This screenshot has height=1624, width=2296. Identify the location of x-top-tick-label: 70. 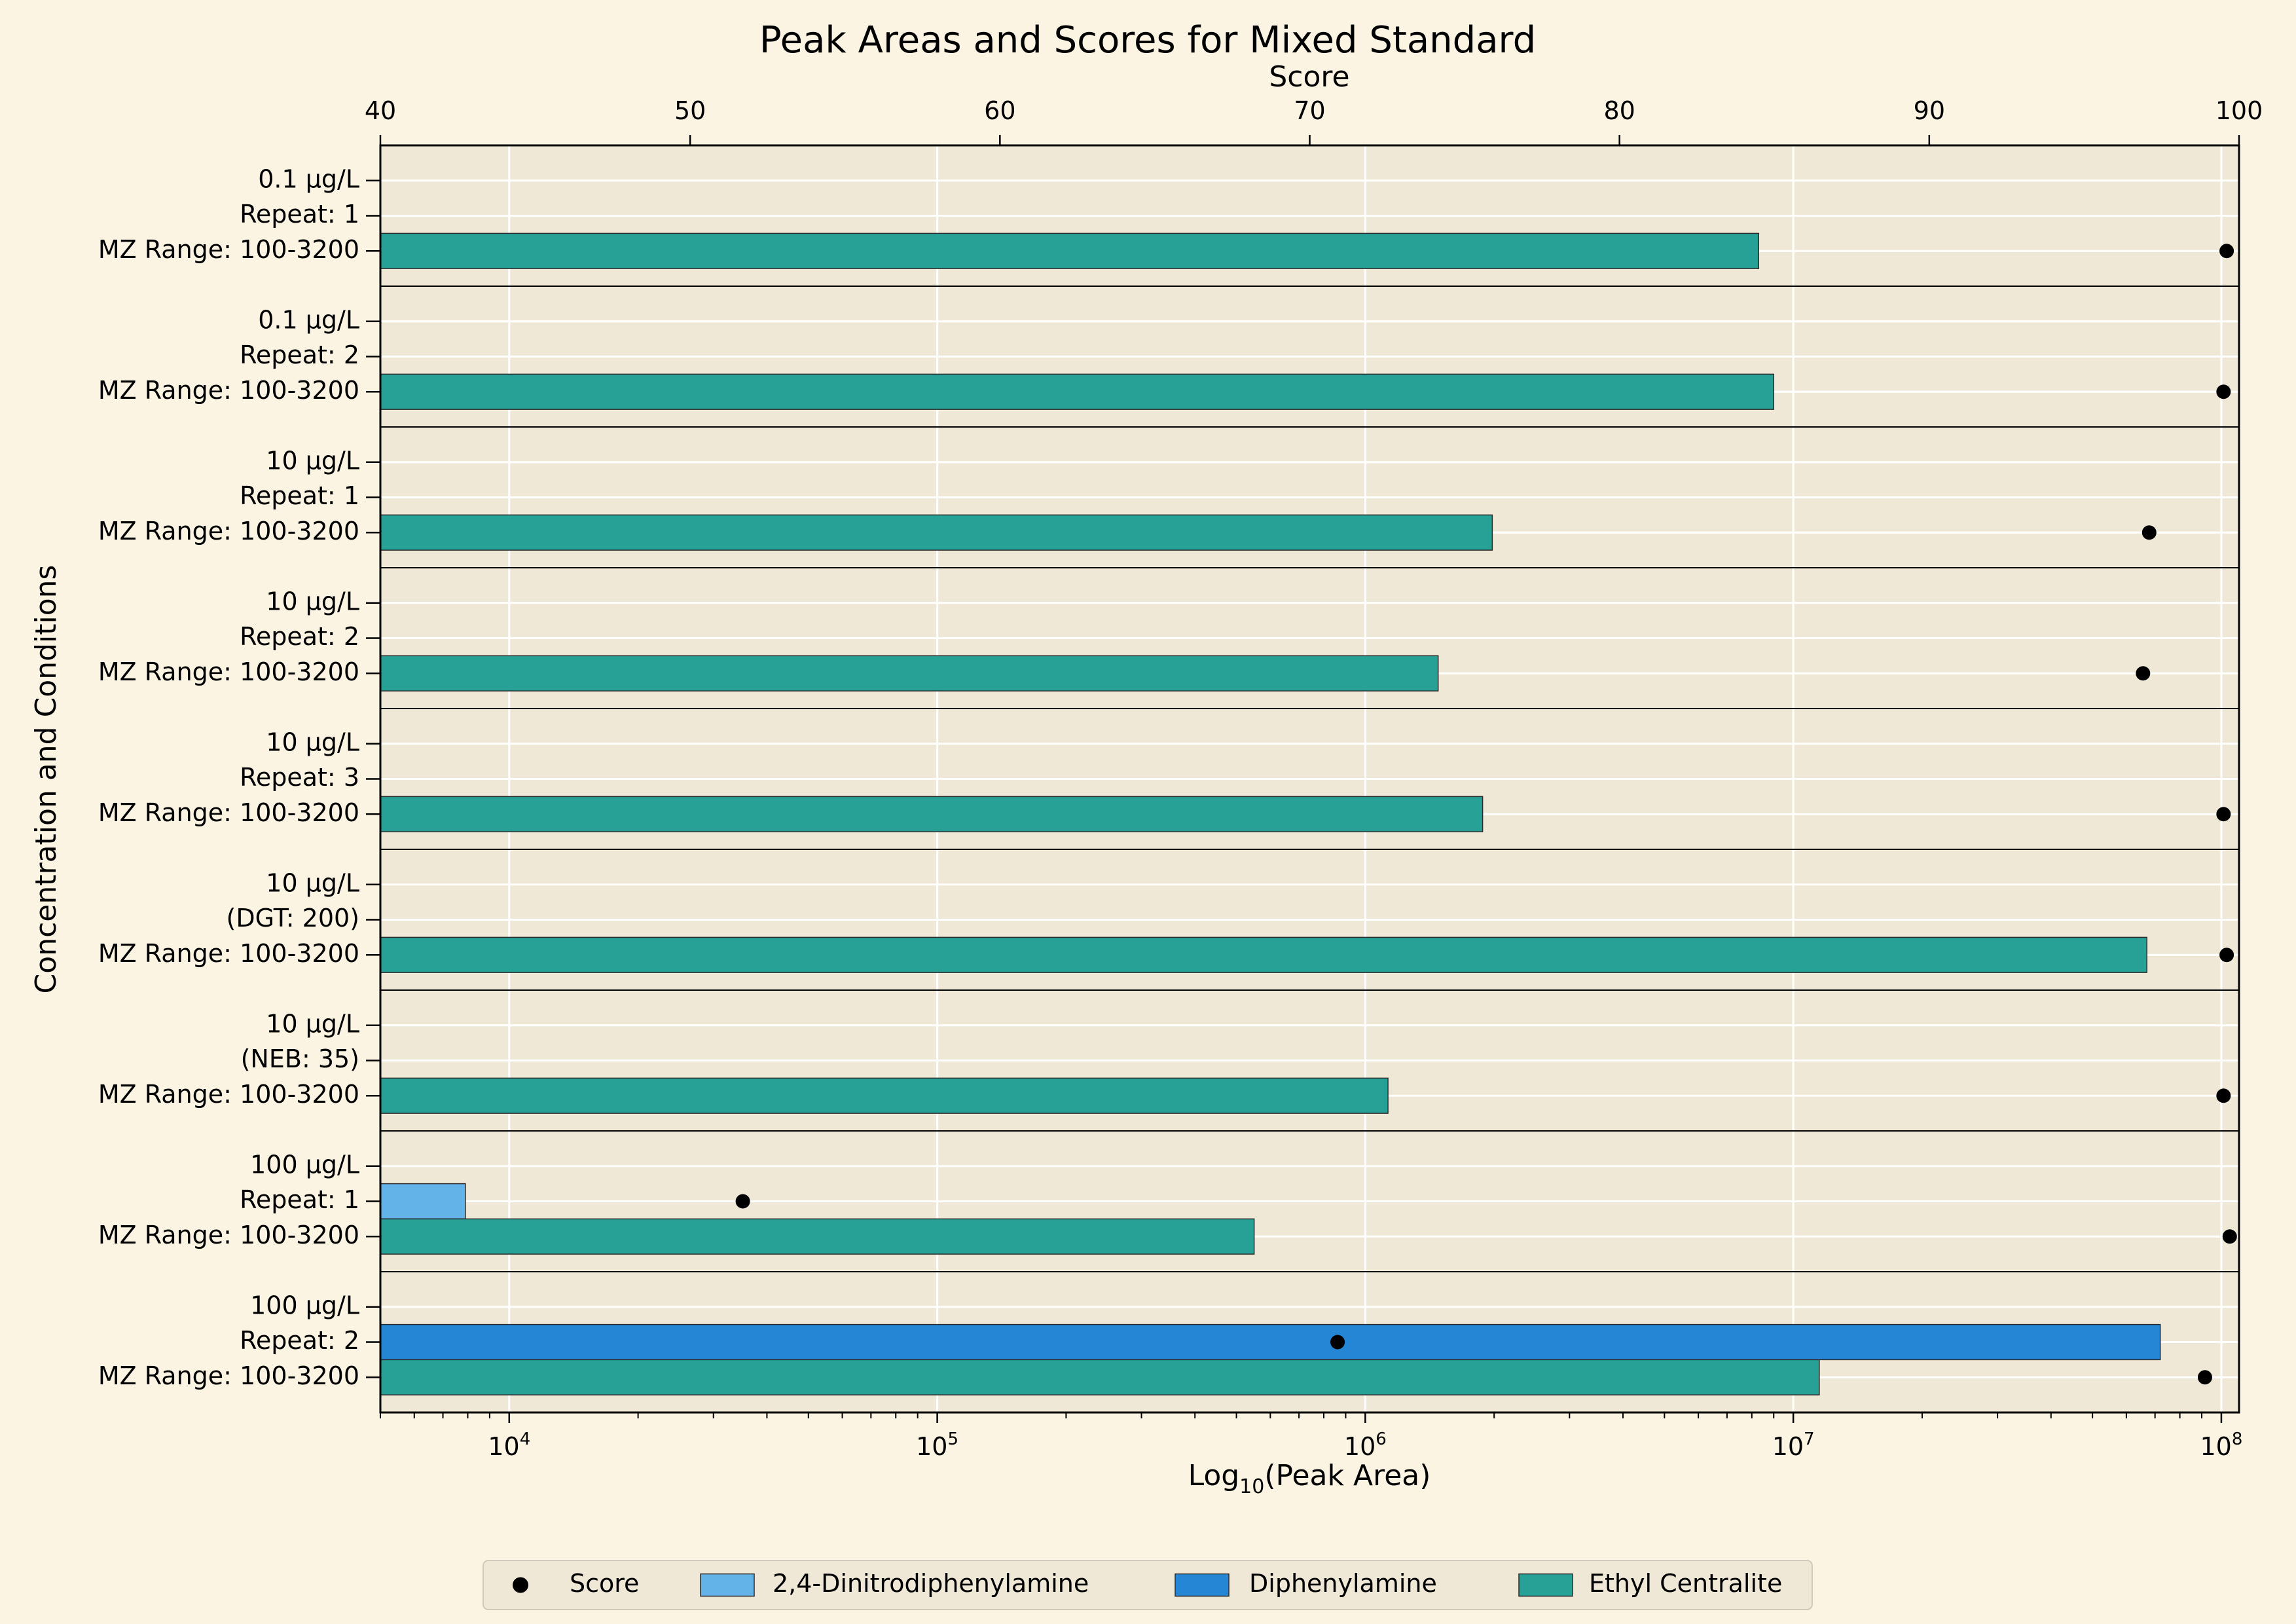
(1309, 110).